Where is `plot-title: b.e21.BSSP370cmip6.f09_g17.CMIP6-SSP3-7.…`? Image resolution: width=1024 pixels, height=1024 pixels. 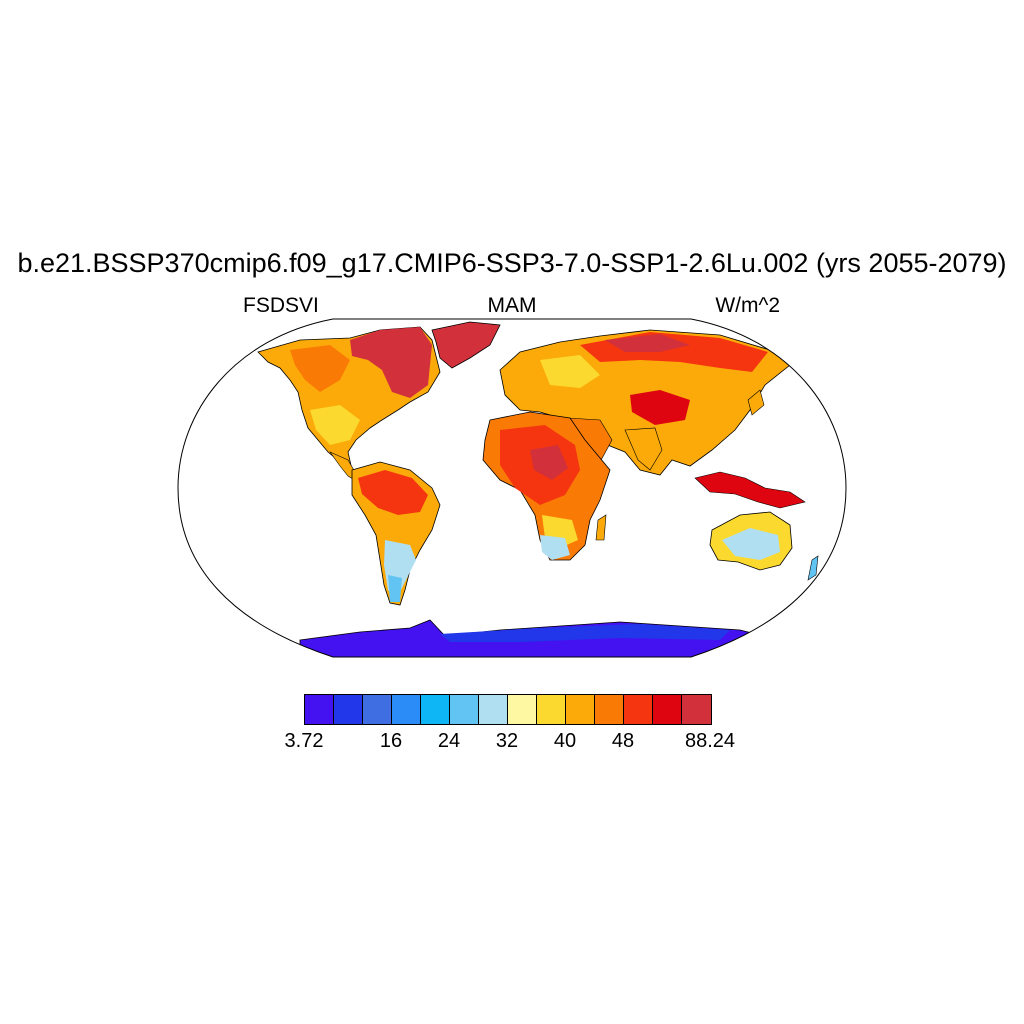
plot-title: b.e21.BSSP370cmip6.f09_g17.CMIP6-SSP3-7.… is located at coordinates (512, 263).